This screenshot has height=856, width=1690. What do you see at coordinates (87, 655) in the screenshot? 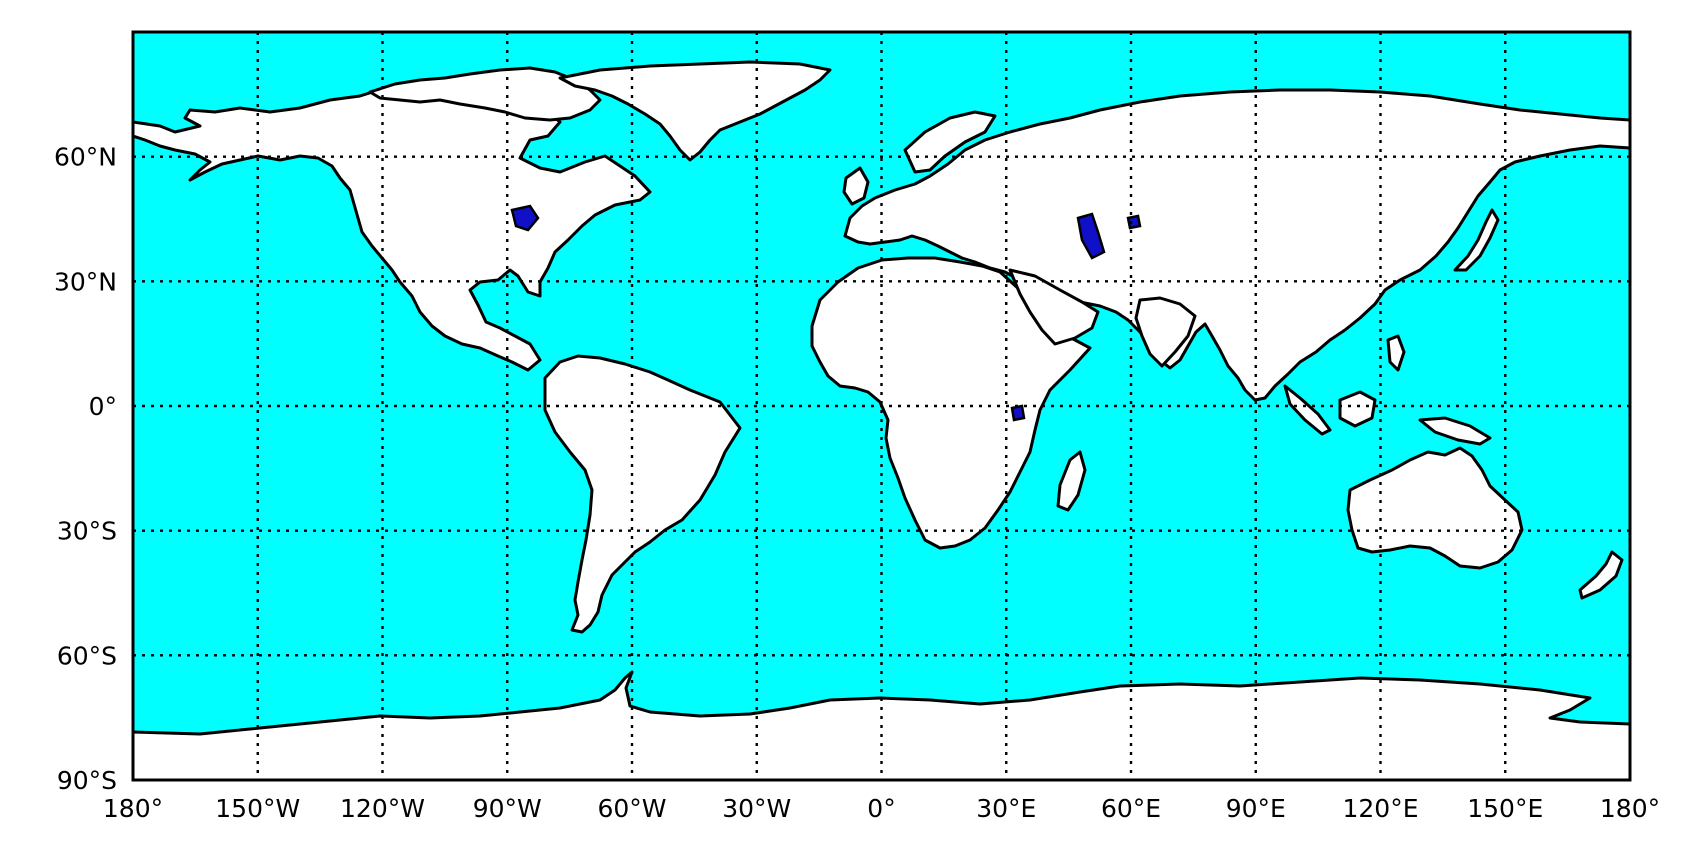
I see `latitude-tick-label: 60°S` at bounding box center [87, 655].